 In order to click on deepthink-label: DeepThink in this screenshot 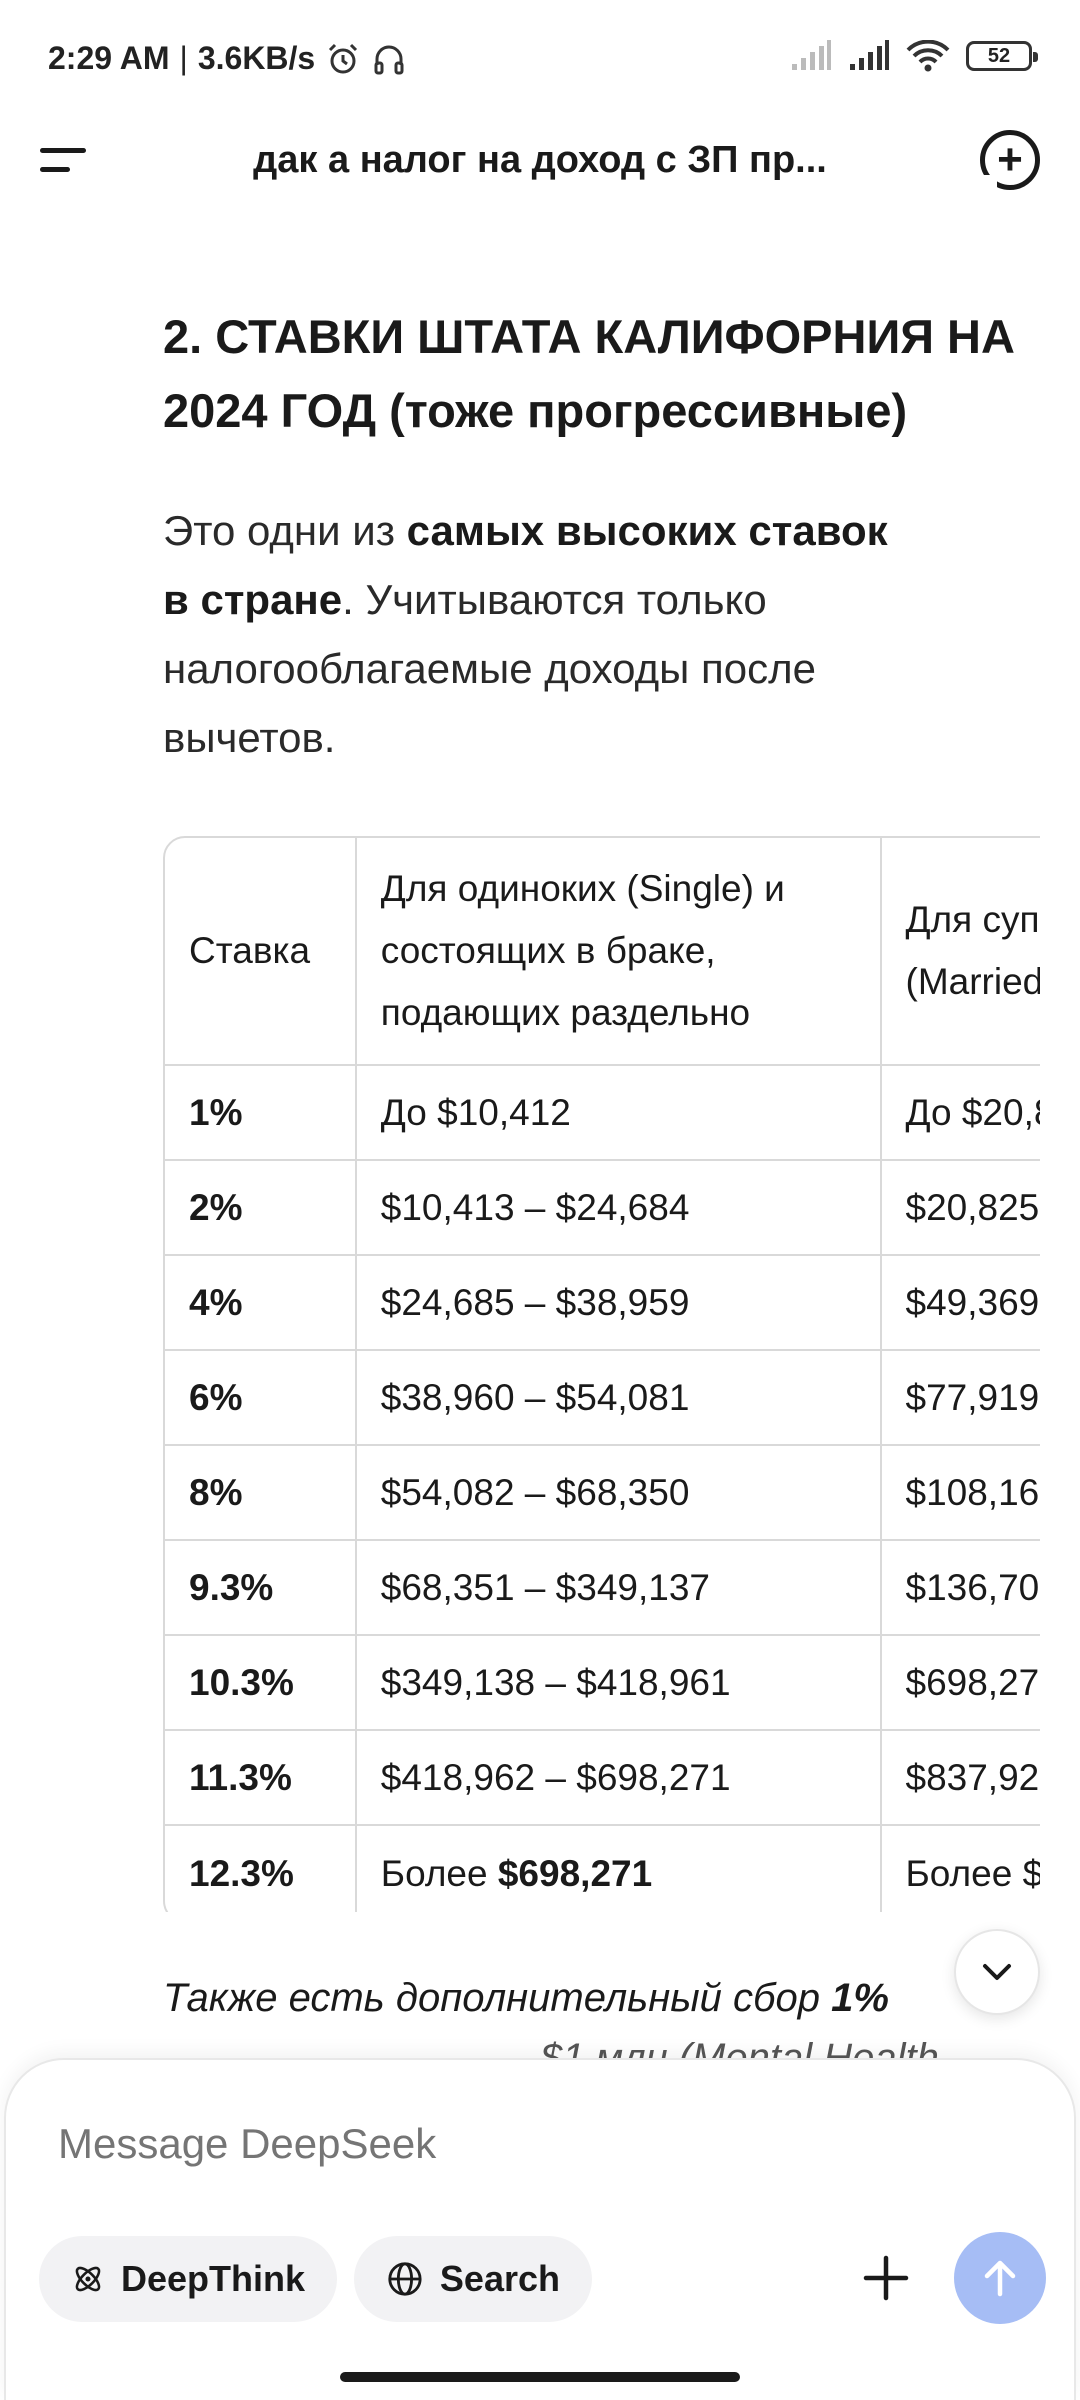, I will do `click(212, 2278)`.